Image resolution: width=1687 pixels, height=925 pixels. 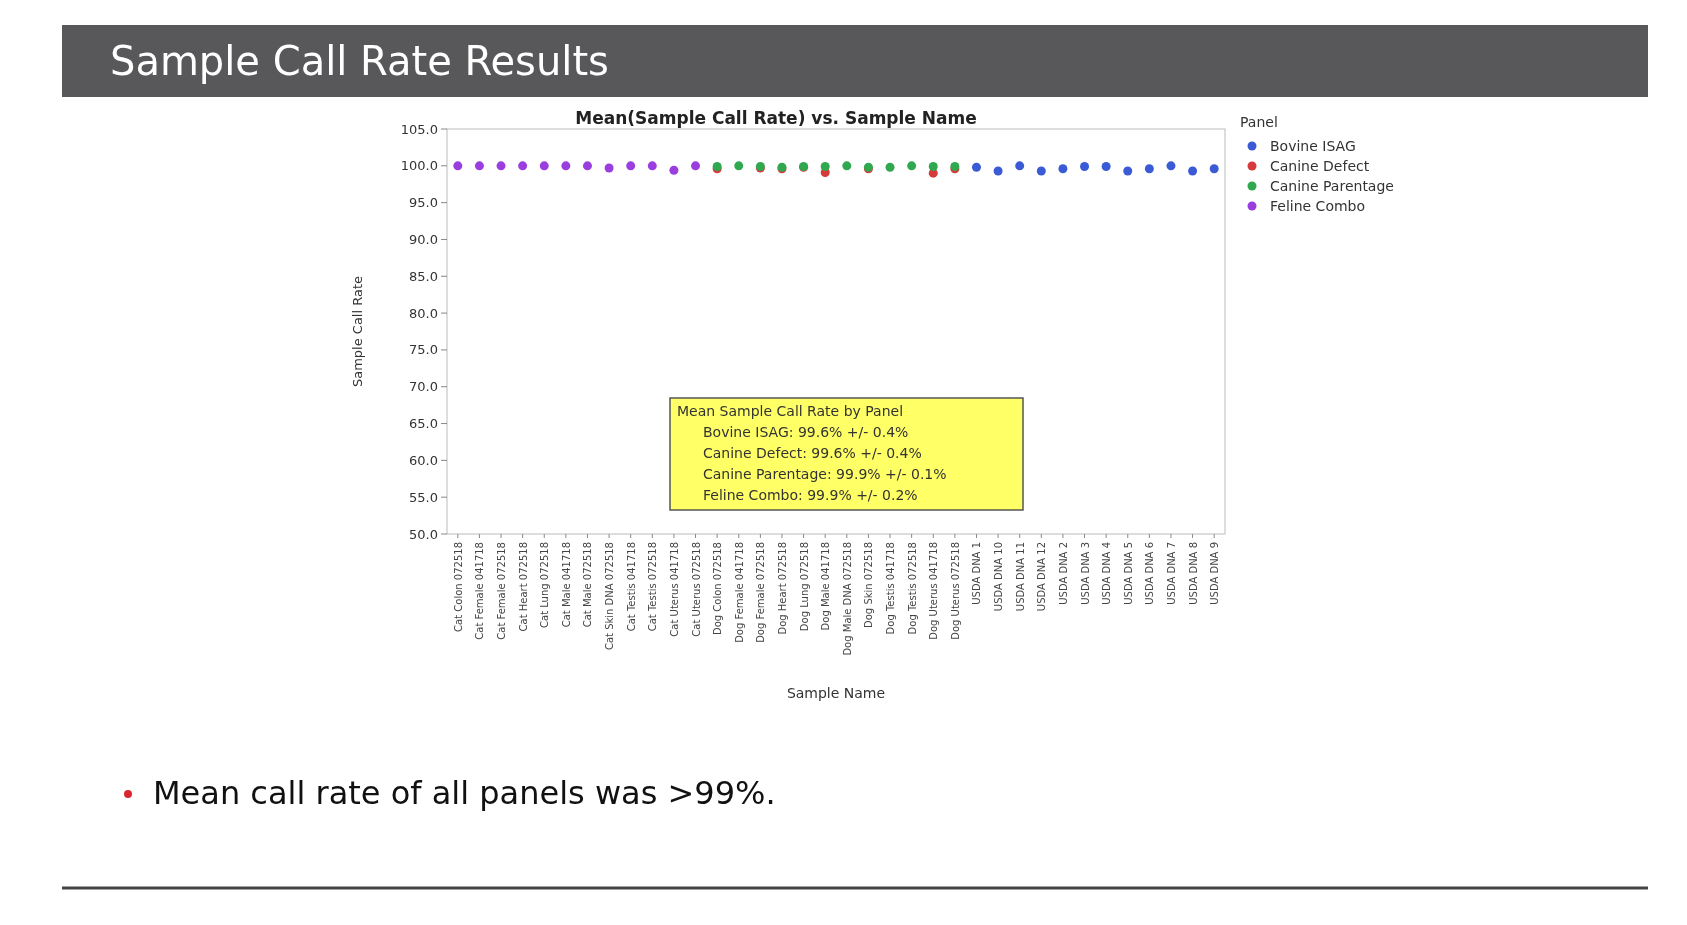 I want to click on x-tick-label: Cat Heart 072518, so click(x=523, y=587).